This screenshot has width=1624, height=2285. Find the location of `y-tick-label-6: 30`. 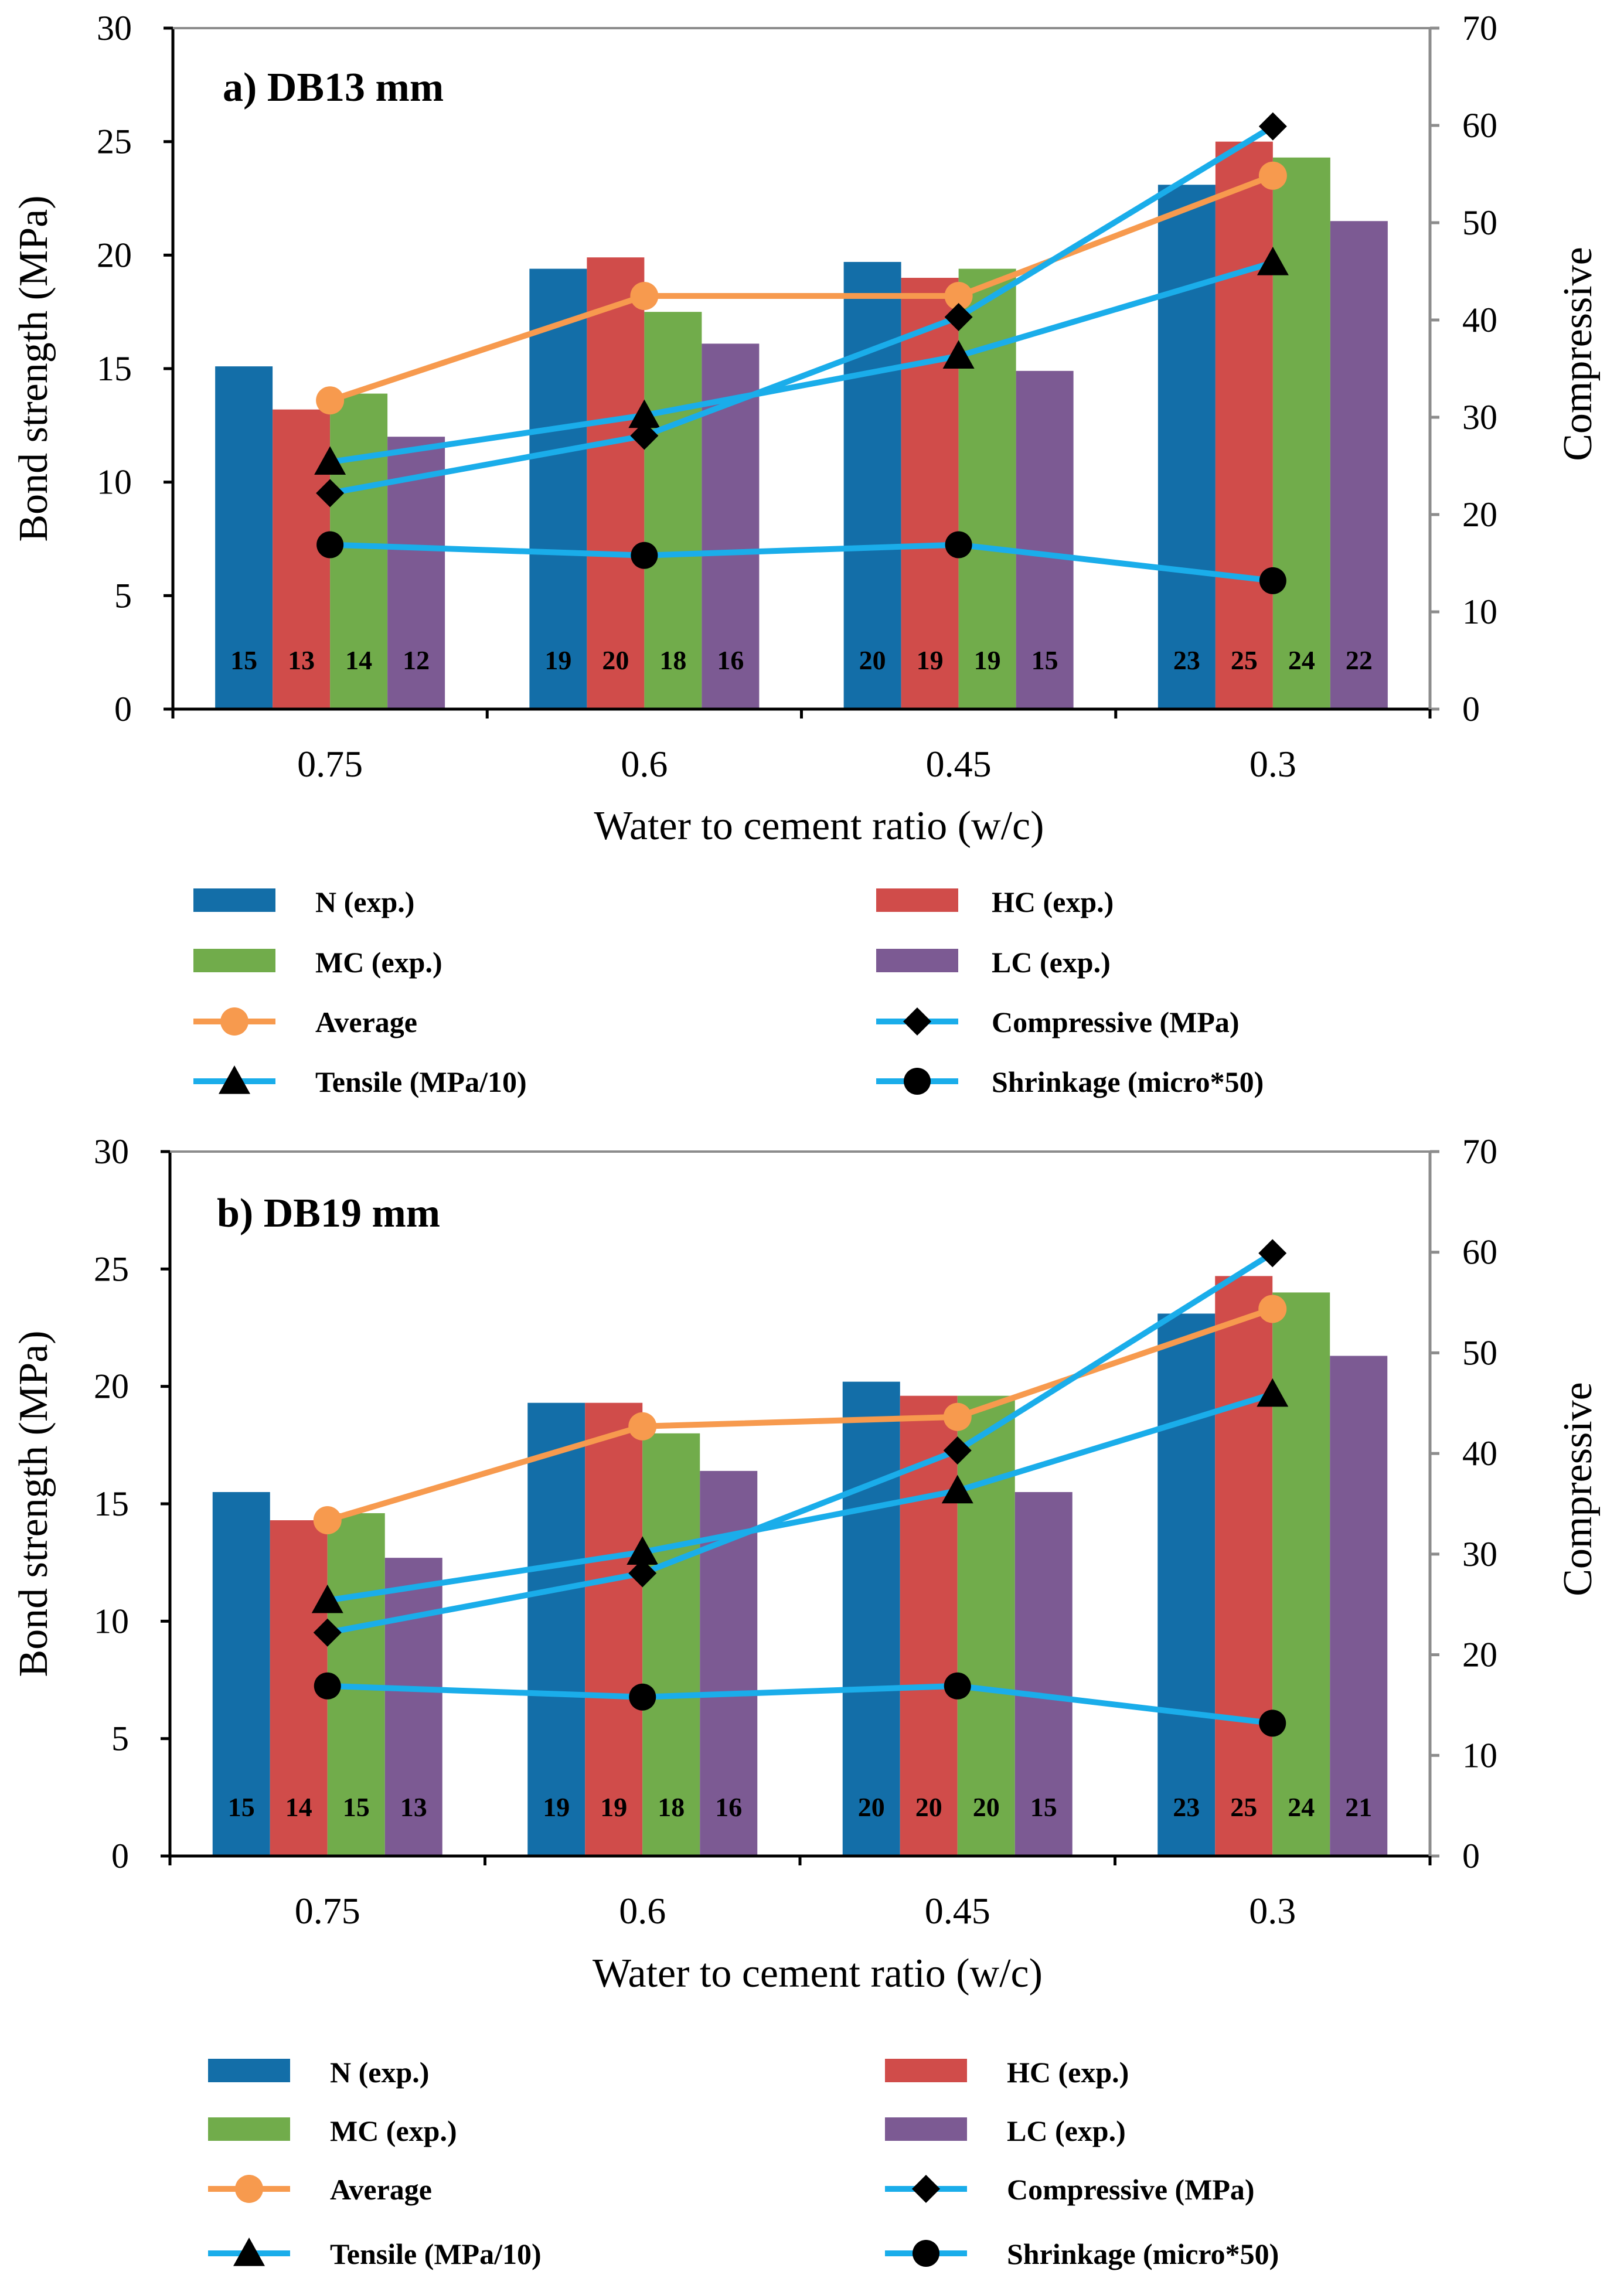

y-tick-label-6: 30 is located at coordinates (111, 1151).